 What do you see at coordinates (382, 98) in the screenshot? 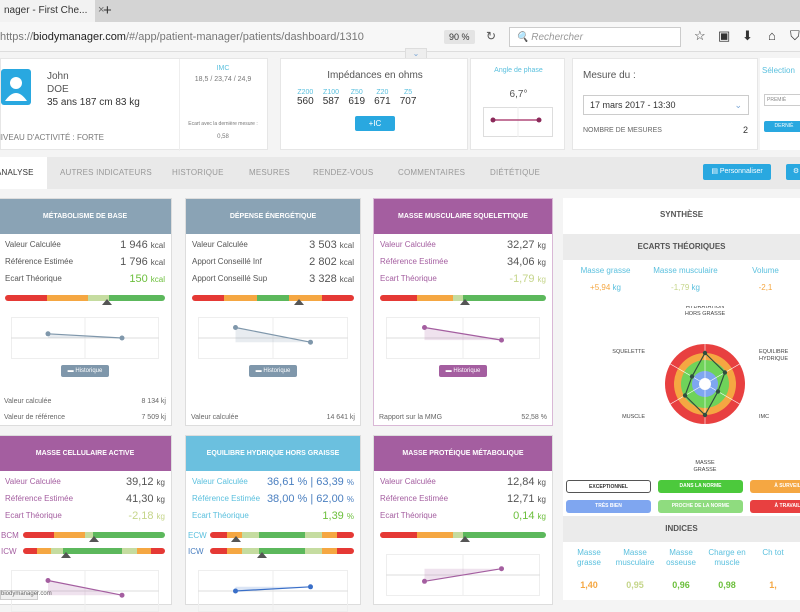
I see `impedance-item: Z20 671` at bounding box center [382, 98].